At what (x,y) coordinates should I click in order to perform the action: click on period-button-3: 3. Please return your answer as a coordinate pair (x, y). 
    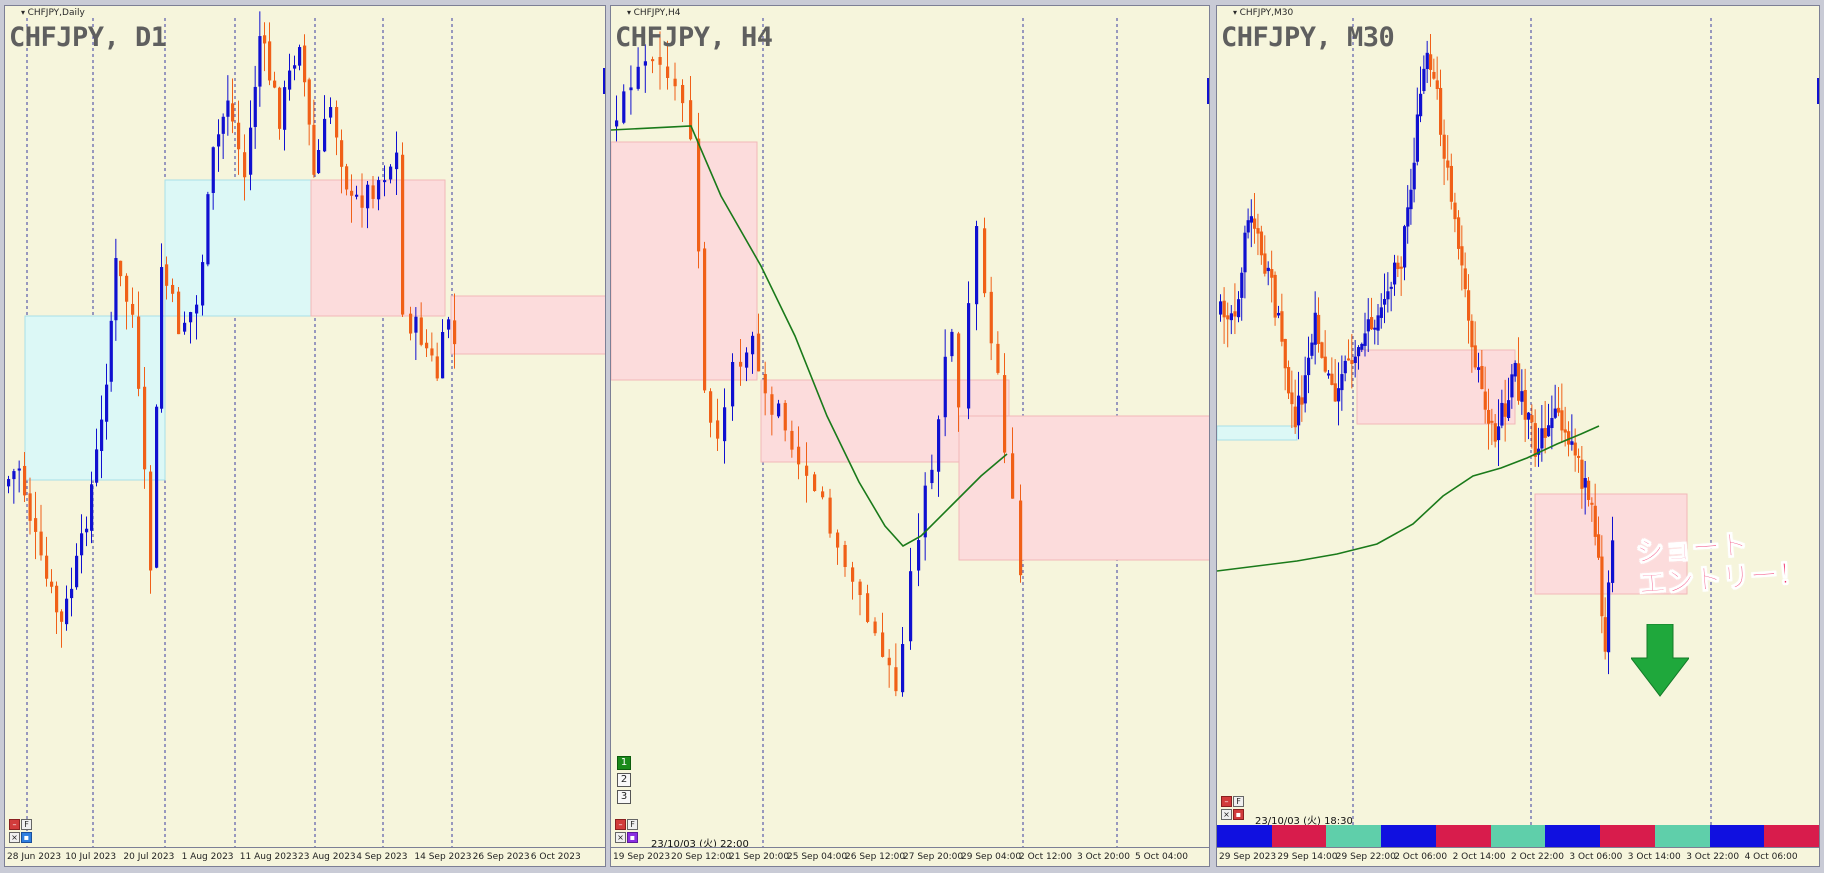
    Looking at the image, I should click on (624, 797).